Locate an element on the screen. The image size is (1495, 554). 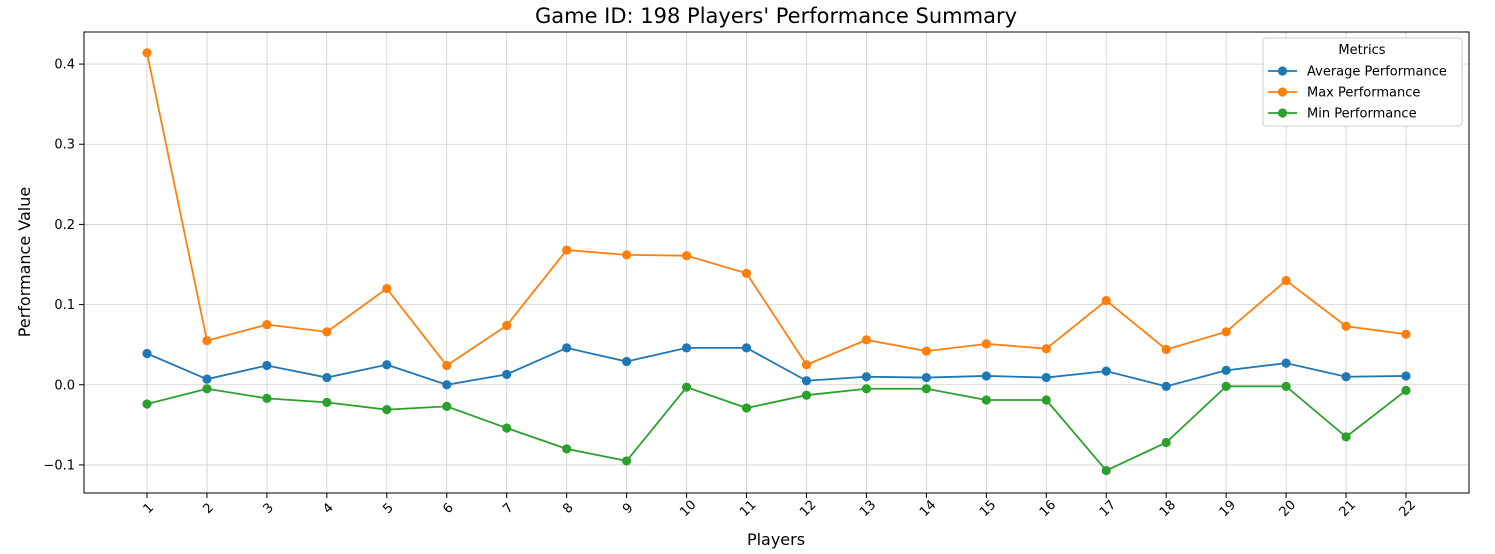
x-tick-label: 17 is located at coordinates (1108, 509).